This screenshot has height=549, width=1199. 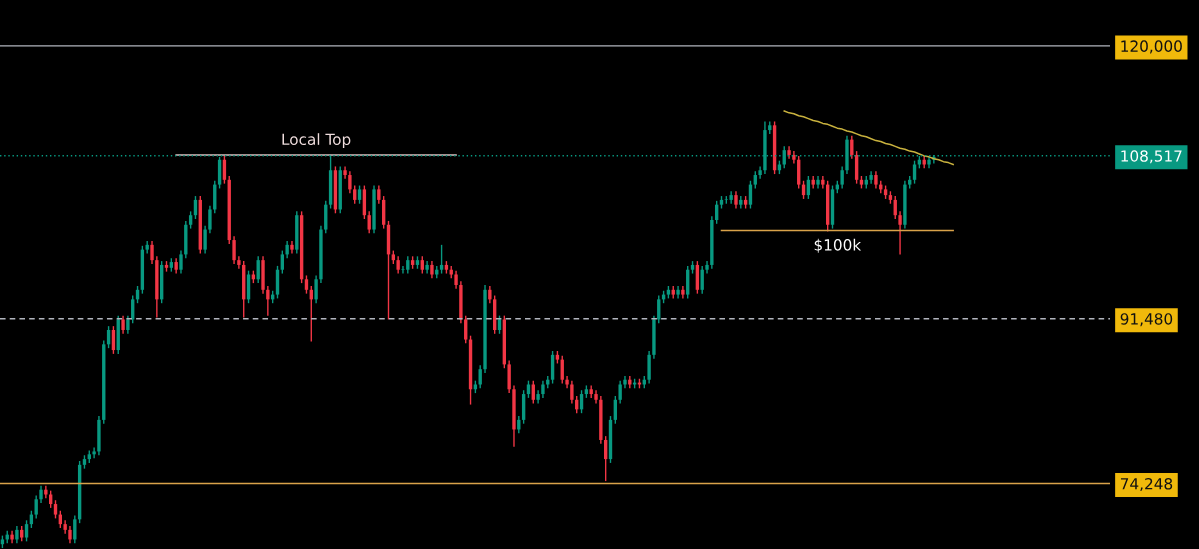 What do you see at coordinates (1151, 47) in the screenshot?
I see `y-tick-label: 120,000` at bounding box center [1151, 47].